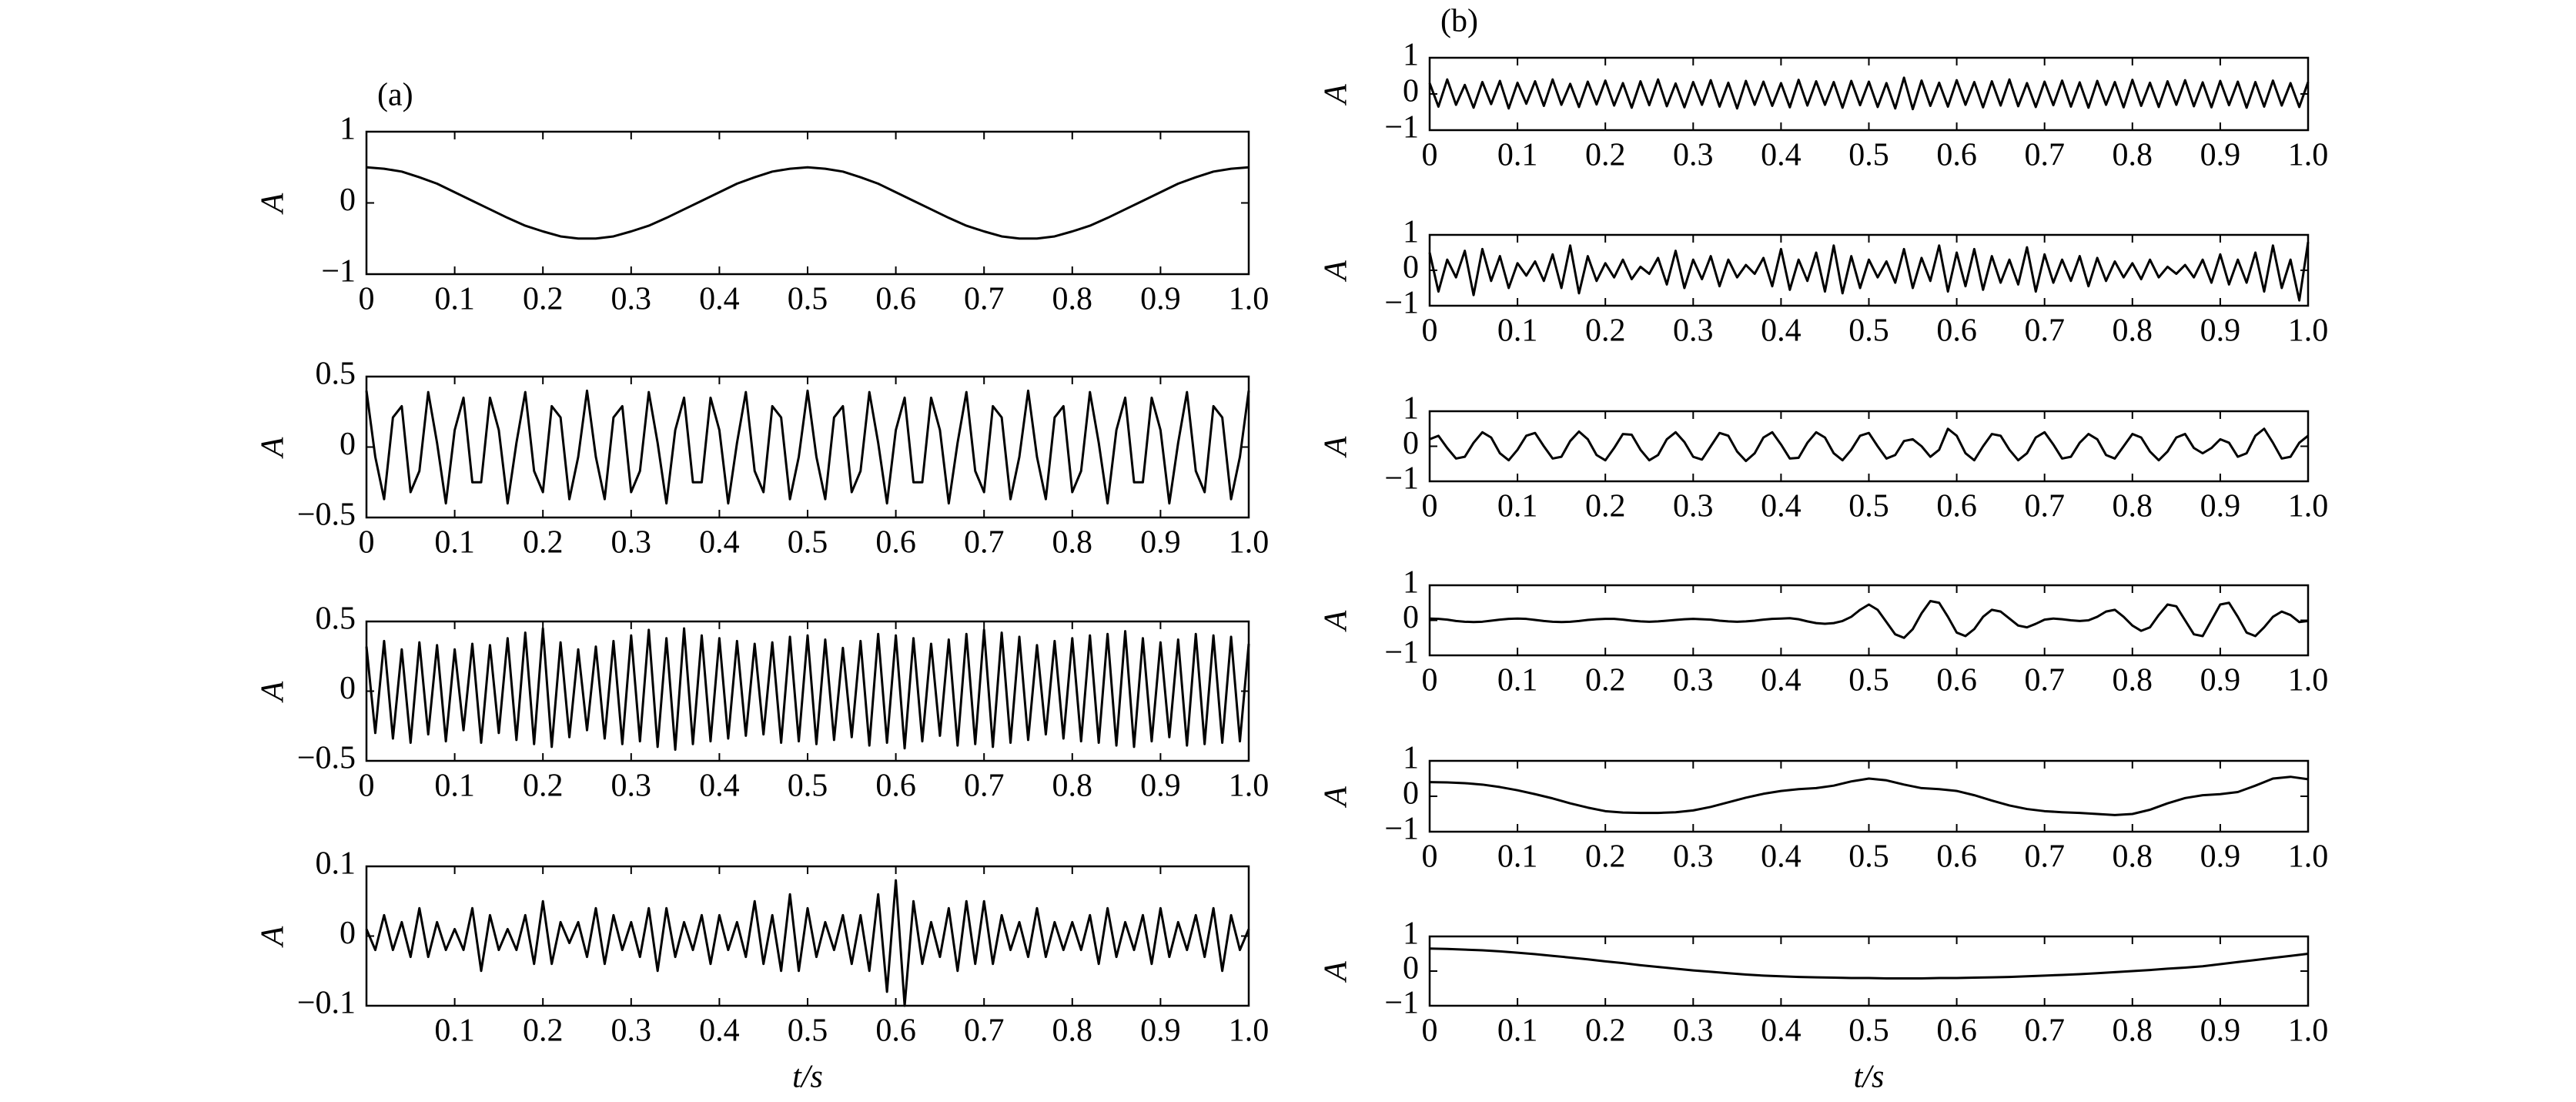 Image resolution: width=2576 pixels, height=1102 pixels. Describe the element at coordinates (336, 619) in the screenshot. I see `y-tick-label: 0.5` at that location.